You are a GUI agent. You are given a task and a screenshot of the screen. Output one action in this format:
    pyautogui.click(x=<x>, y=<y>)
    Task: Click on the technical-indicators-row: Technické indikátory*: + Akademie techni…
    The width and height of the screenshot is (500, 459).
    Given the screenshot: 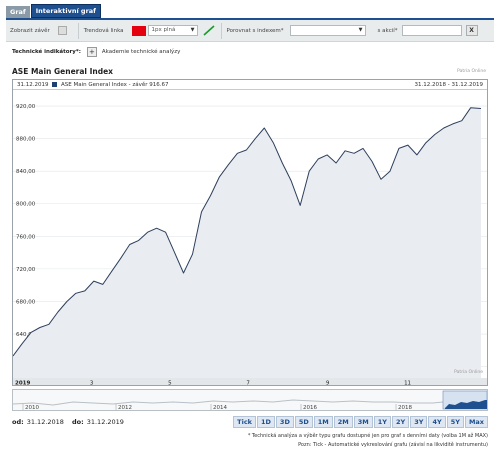 What is the action you would take?
    pyautogui.click(x=96, y=52)
    